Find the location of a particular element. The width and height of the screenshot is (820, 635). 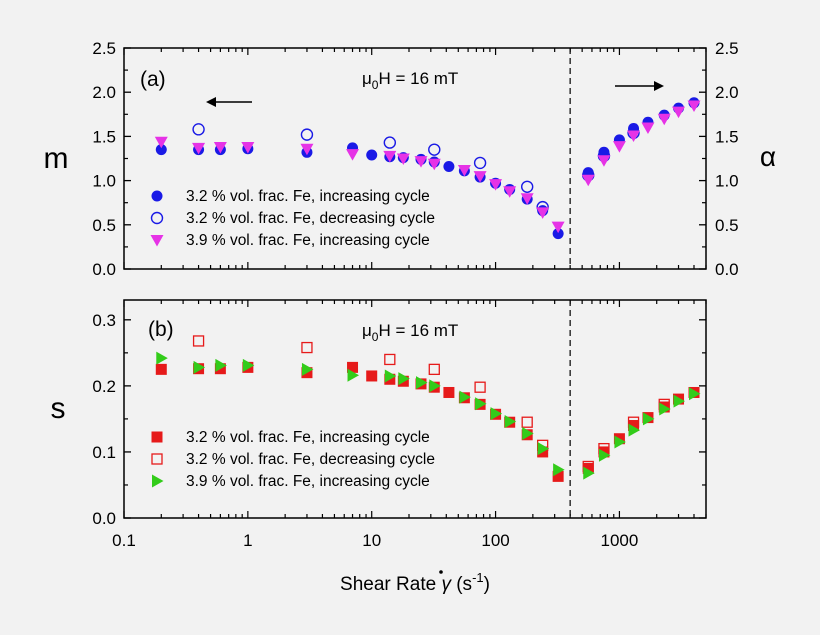

panel-a-y-label-right: α is located at coordinates (768, 156).